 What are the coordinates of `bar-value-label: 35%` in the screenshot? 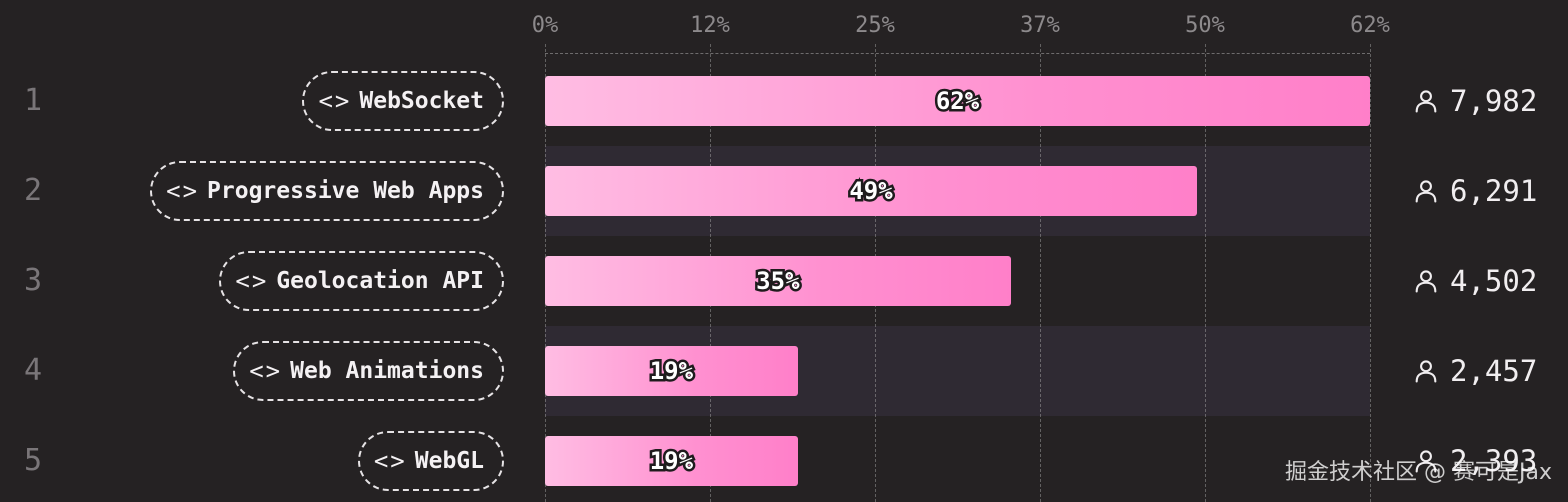 It's located at (778, 281).